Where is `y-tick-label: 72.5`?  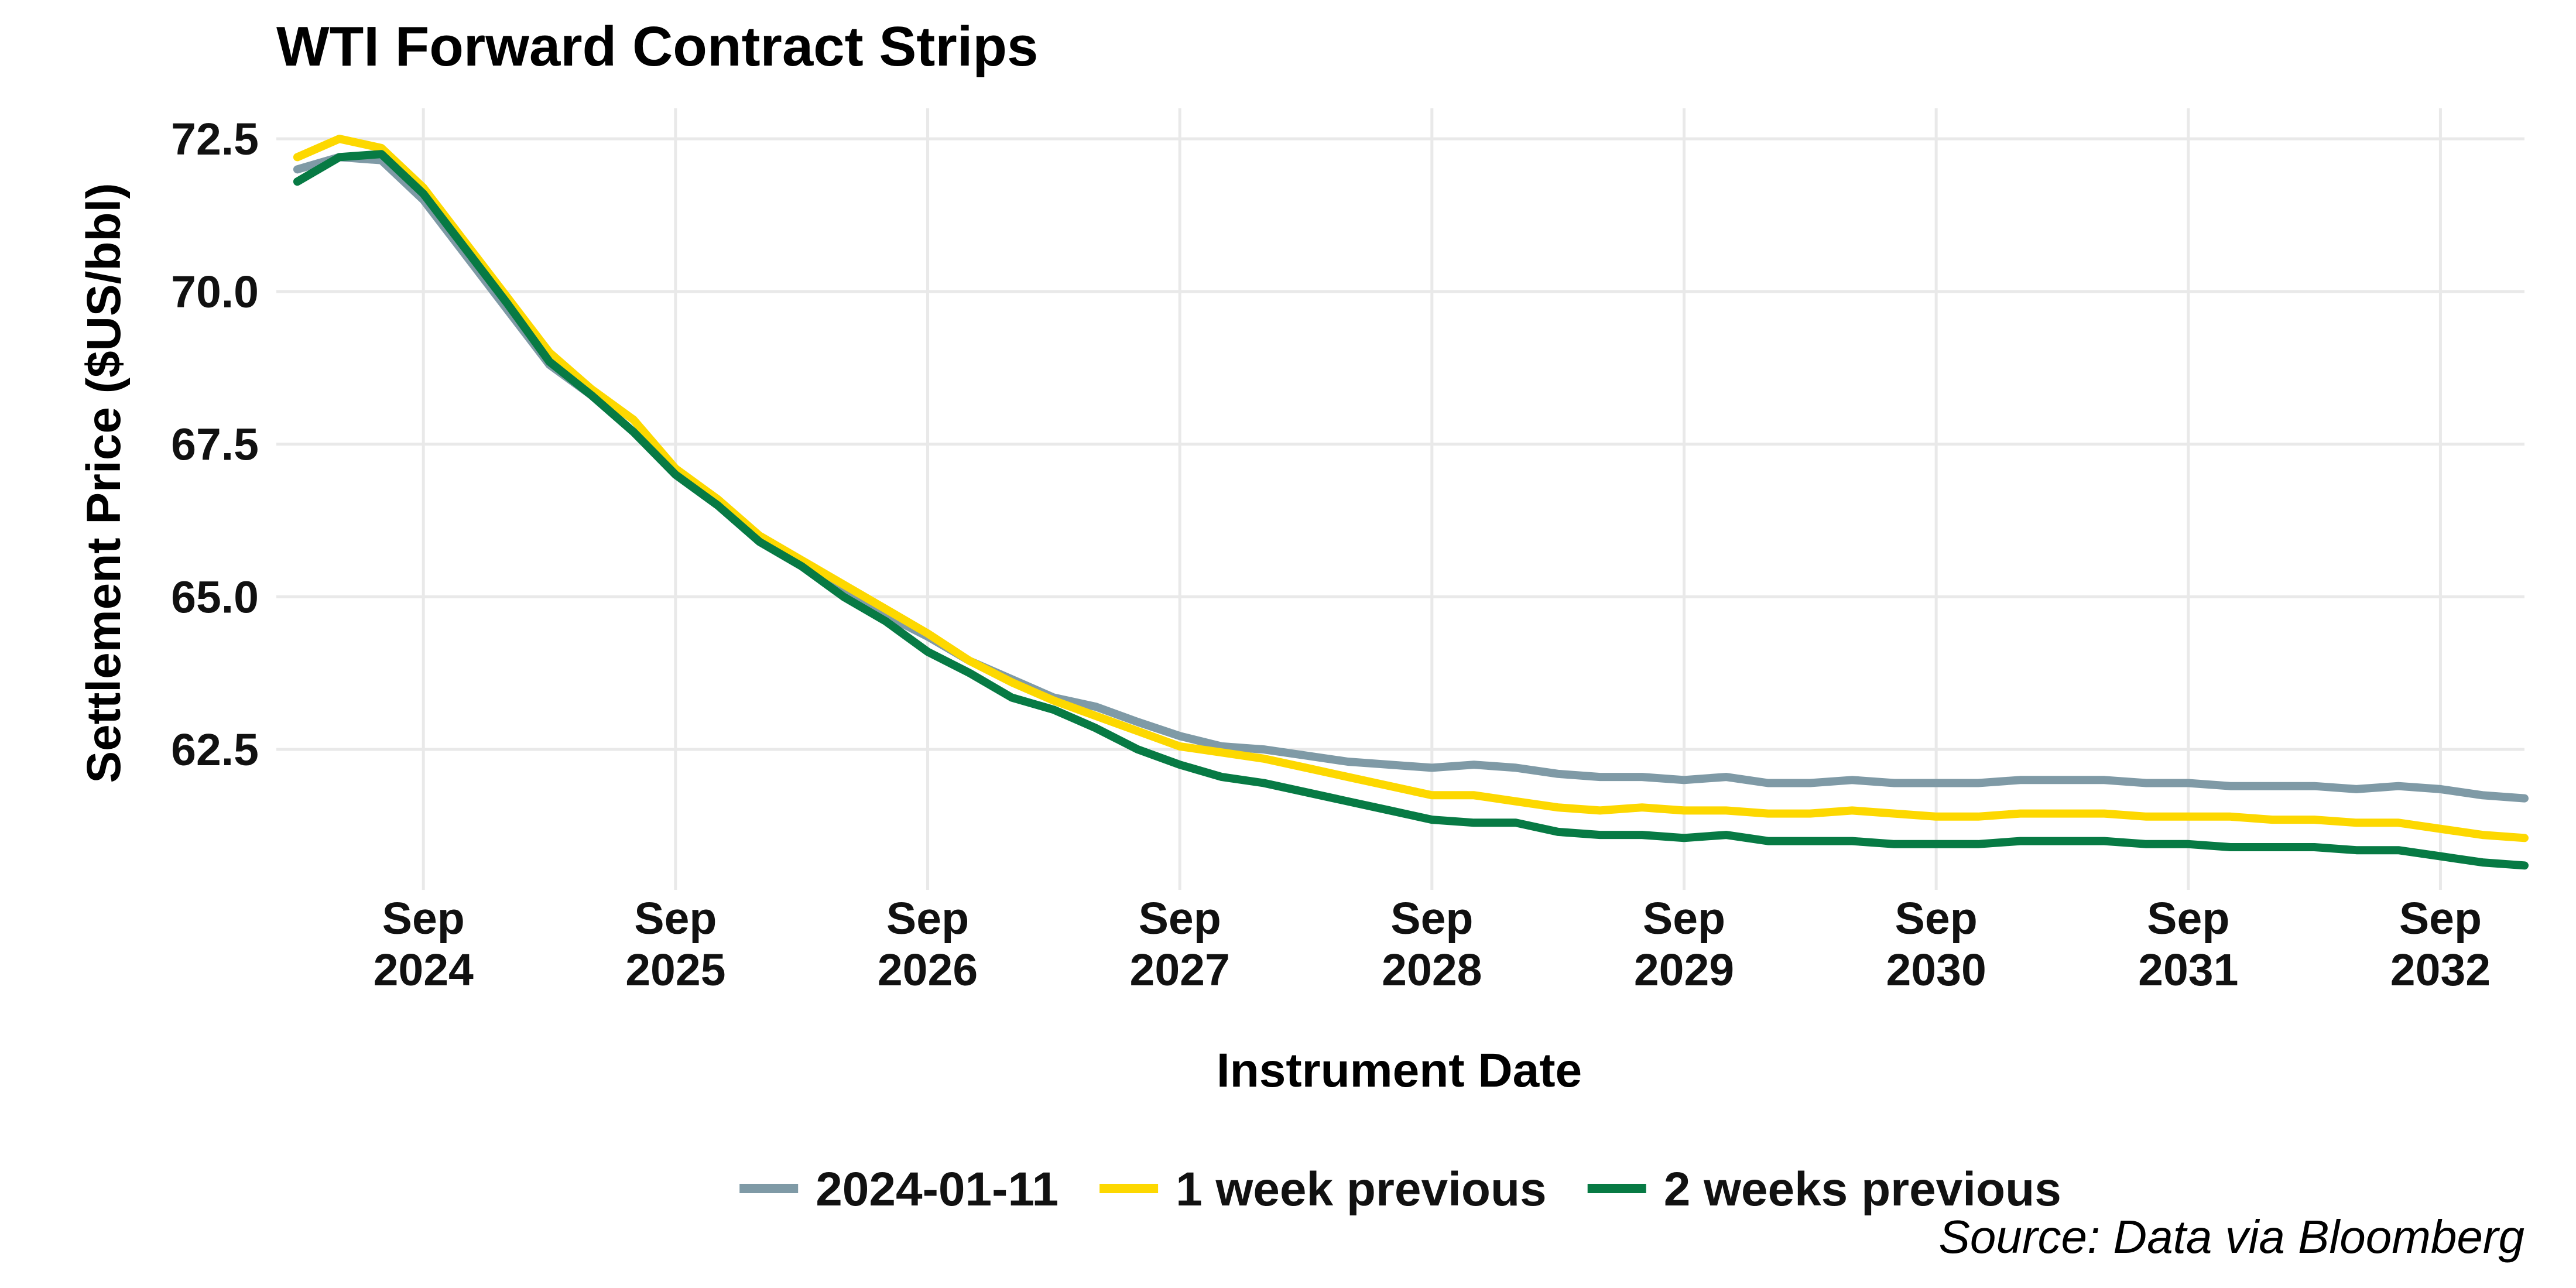
y-tick-label: 72.5 is located at coordinates (215, 139).